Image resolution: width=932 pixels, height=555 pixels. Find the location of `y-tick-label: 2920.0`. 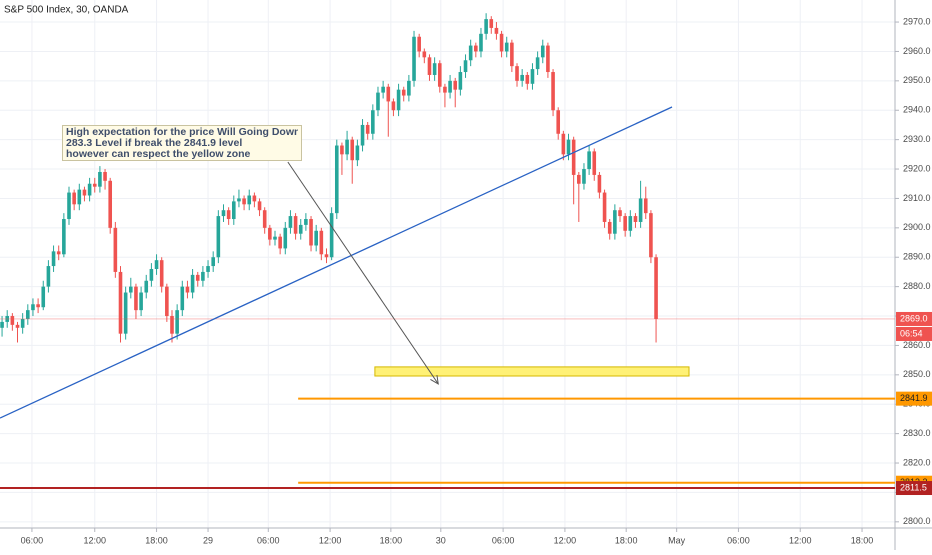

y-tick-label: 2920.0 is located at coordinates (917, 168).